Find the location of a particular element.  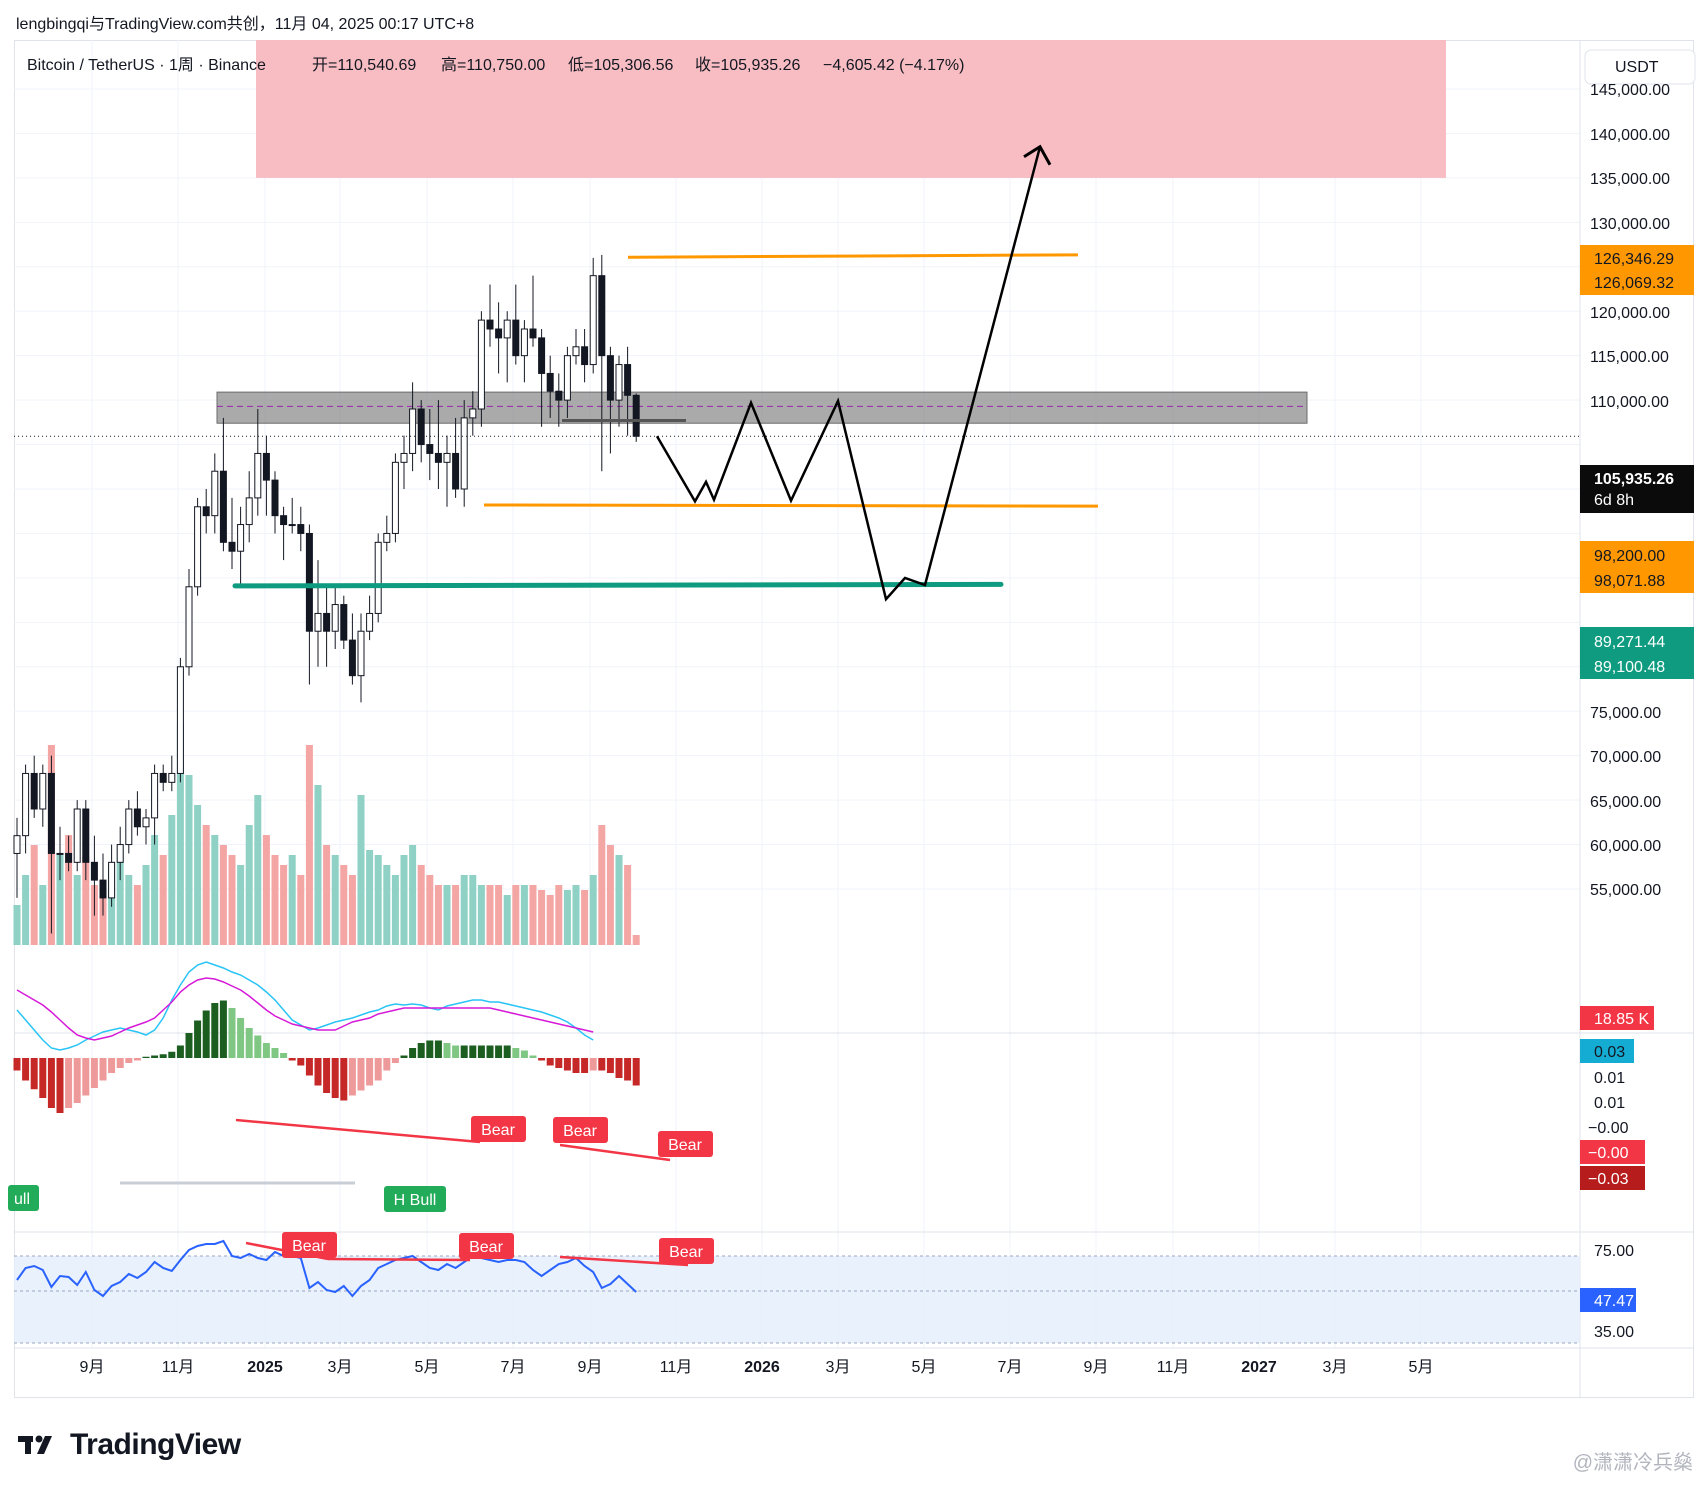

currency-button is located at coordinates (1640, 67).